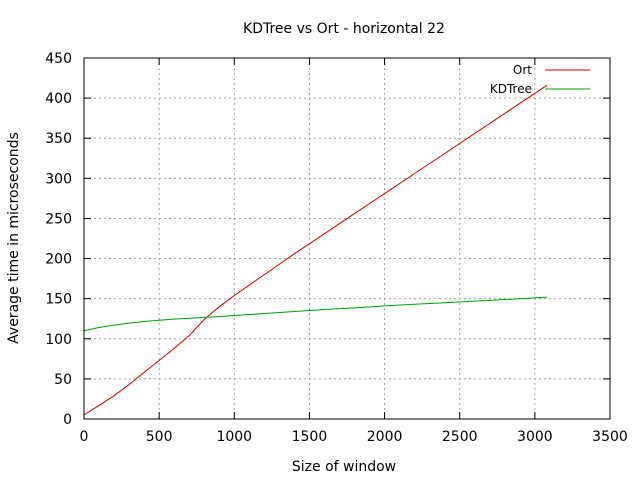 This screenshot has width=640, height=480. Describe the element at coordinates (344, 29) in the screenshot. I see `chart-title: KDTree vs Ort - horizontal 22` at that location.